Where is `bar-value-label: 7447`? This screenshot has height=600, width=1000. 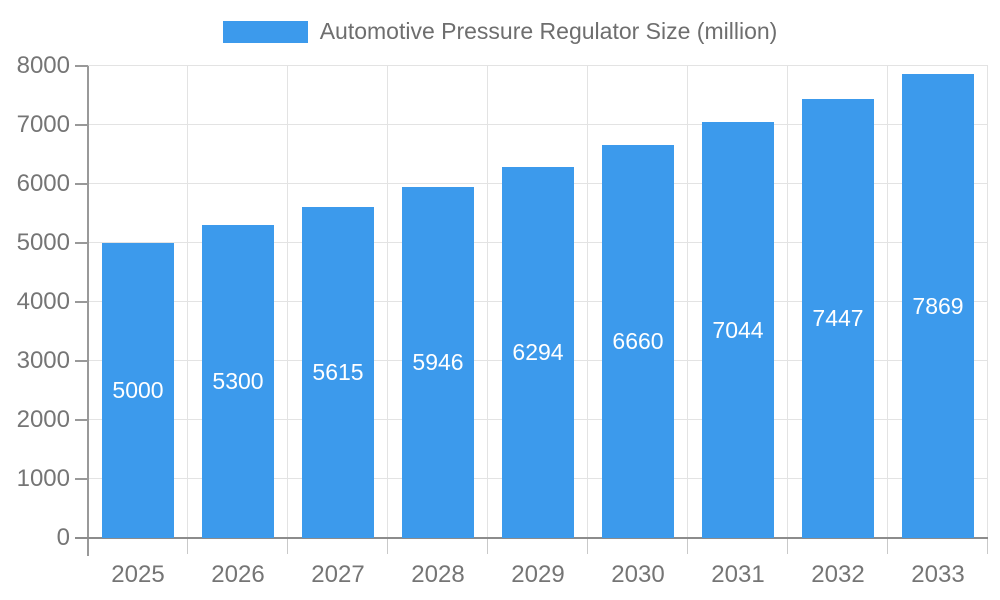 bar-value-label: 7447 is located at coordinates (838, 318).